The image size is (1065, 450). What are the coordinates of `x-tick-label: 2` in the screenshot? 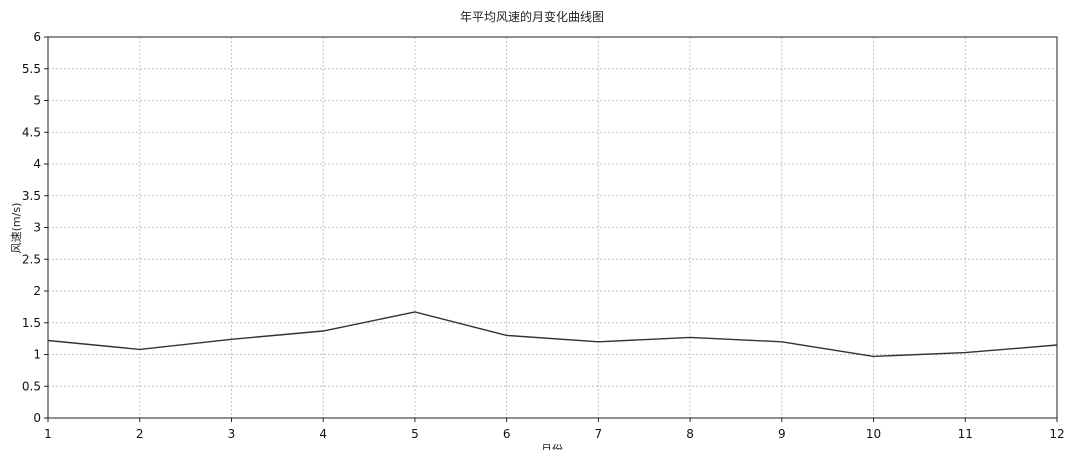 It's located at (140, 434).